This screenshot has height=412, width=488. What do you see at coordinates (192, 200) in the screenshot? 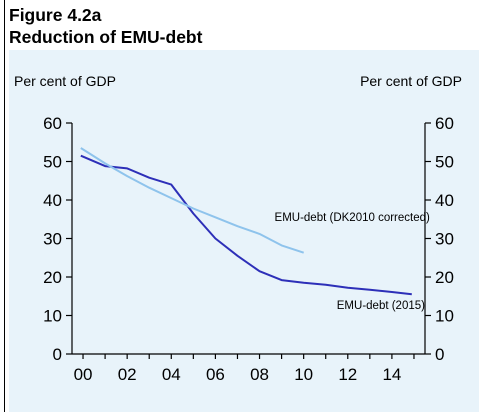
I see `series-line-emu-debt-dk2010` at bounding box center [192, 200].